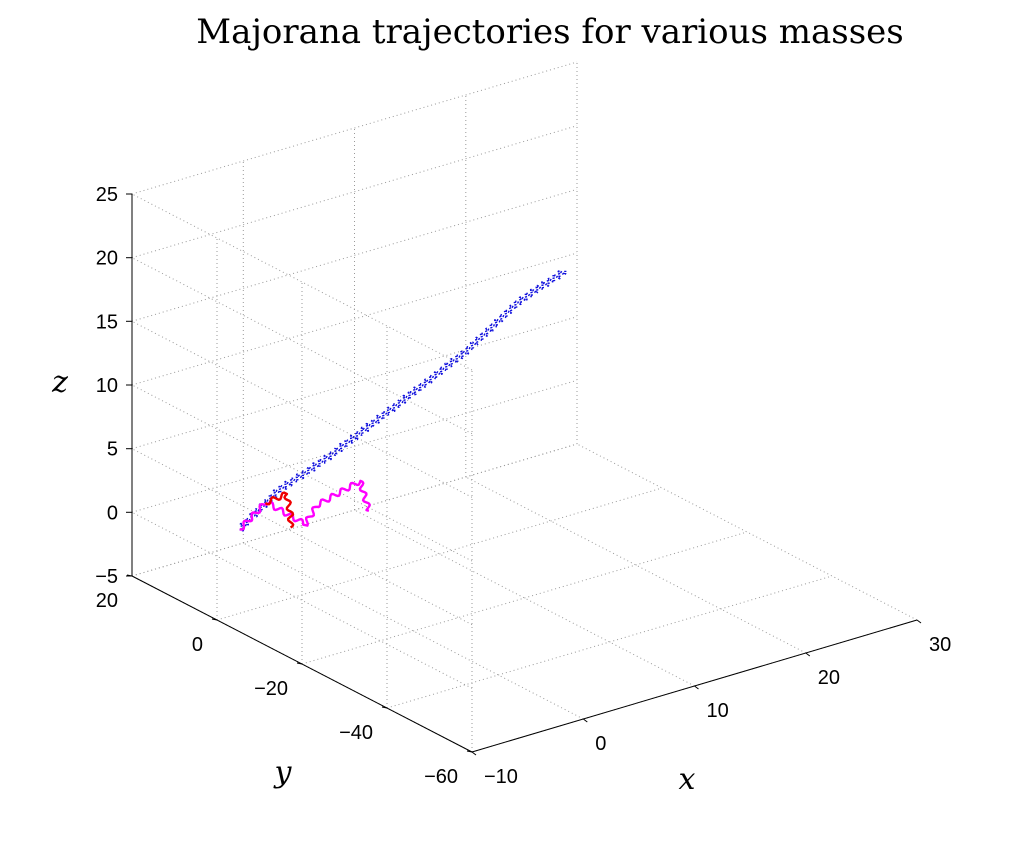 The width and height of the screenshot is (1010, 846). What do you see at coordinates (112, 513) in the screenshot?
I see `z-tick-label: 0` at bounding box center [112, 513].